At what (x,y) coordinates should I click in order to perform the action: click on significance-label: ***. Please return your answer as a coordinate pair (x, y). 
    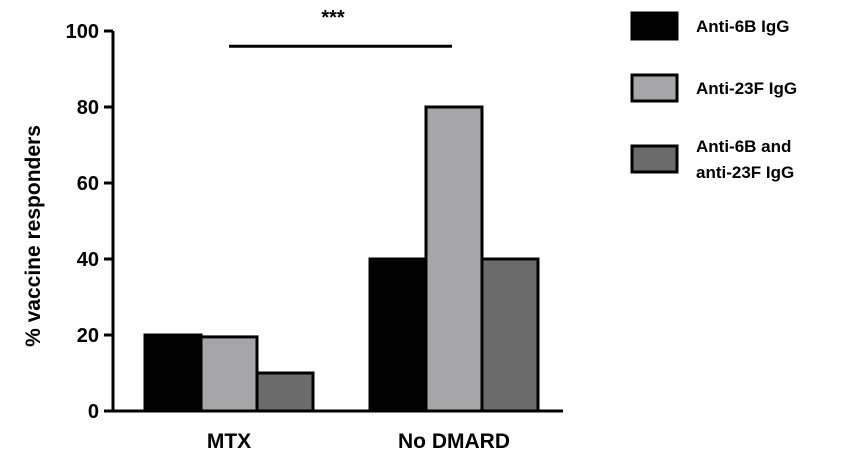
    Looking at the image, I should click on (333, 18).